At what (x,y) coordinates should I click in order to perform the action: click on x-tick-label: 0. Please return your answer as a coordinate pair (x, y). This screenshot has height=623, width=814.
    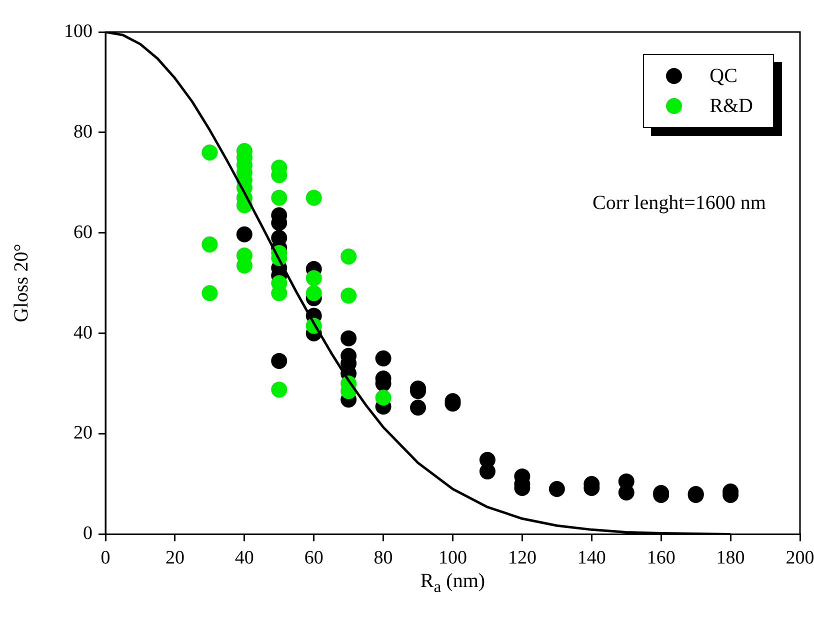
    Looking at the image, I should click on (105, 558).